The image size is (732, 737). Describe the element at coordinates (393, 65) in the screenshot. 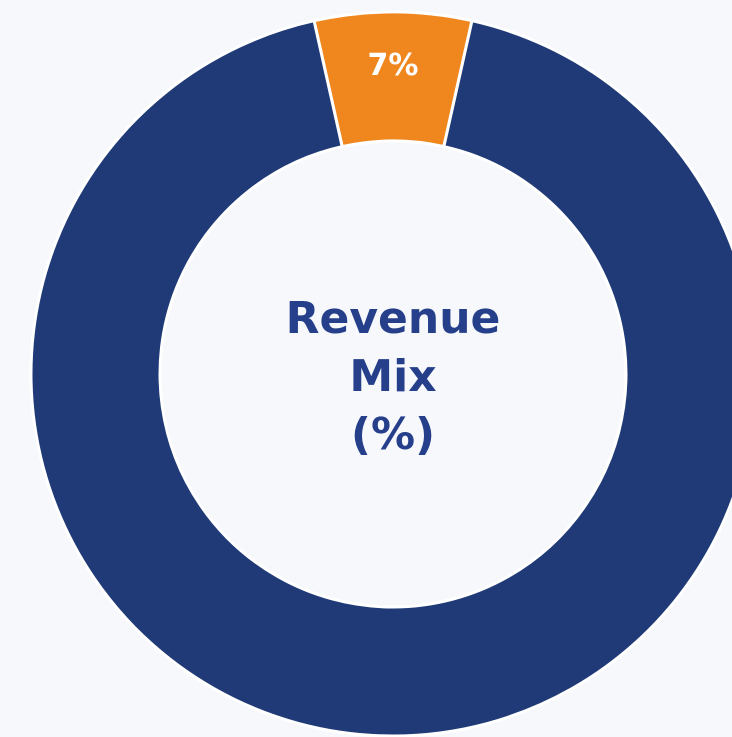

I see `data-label: 7%` at that location.